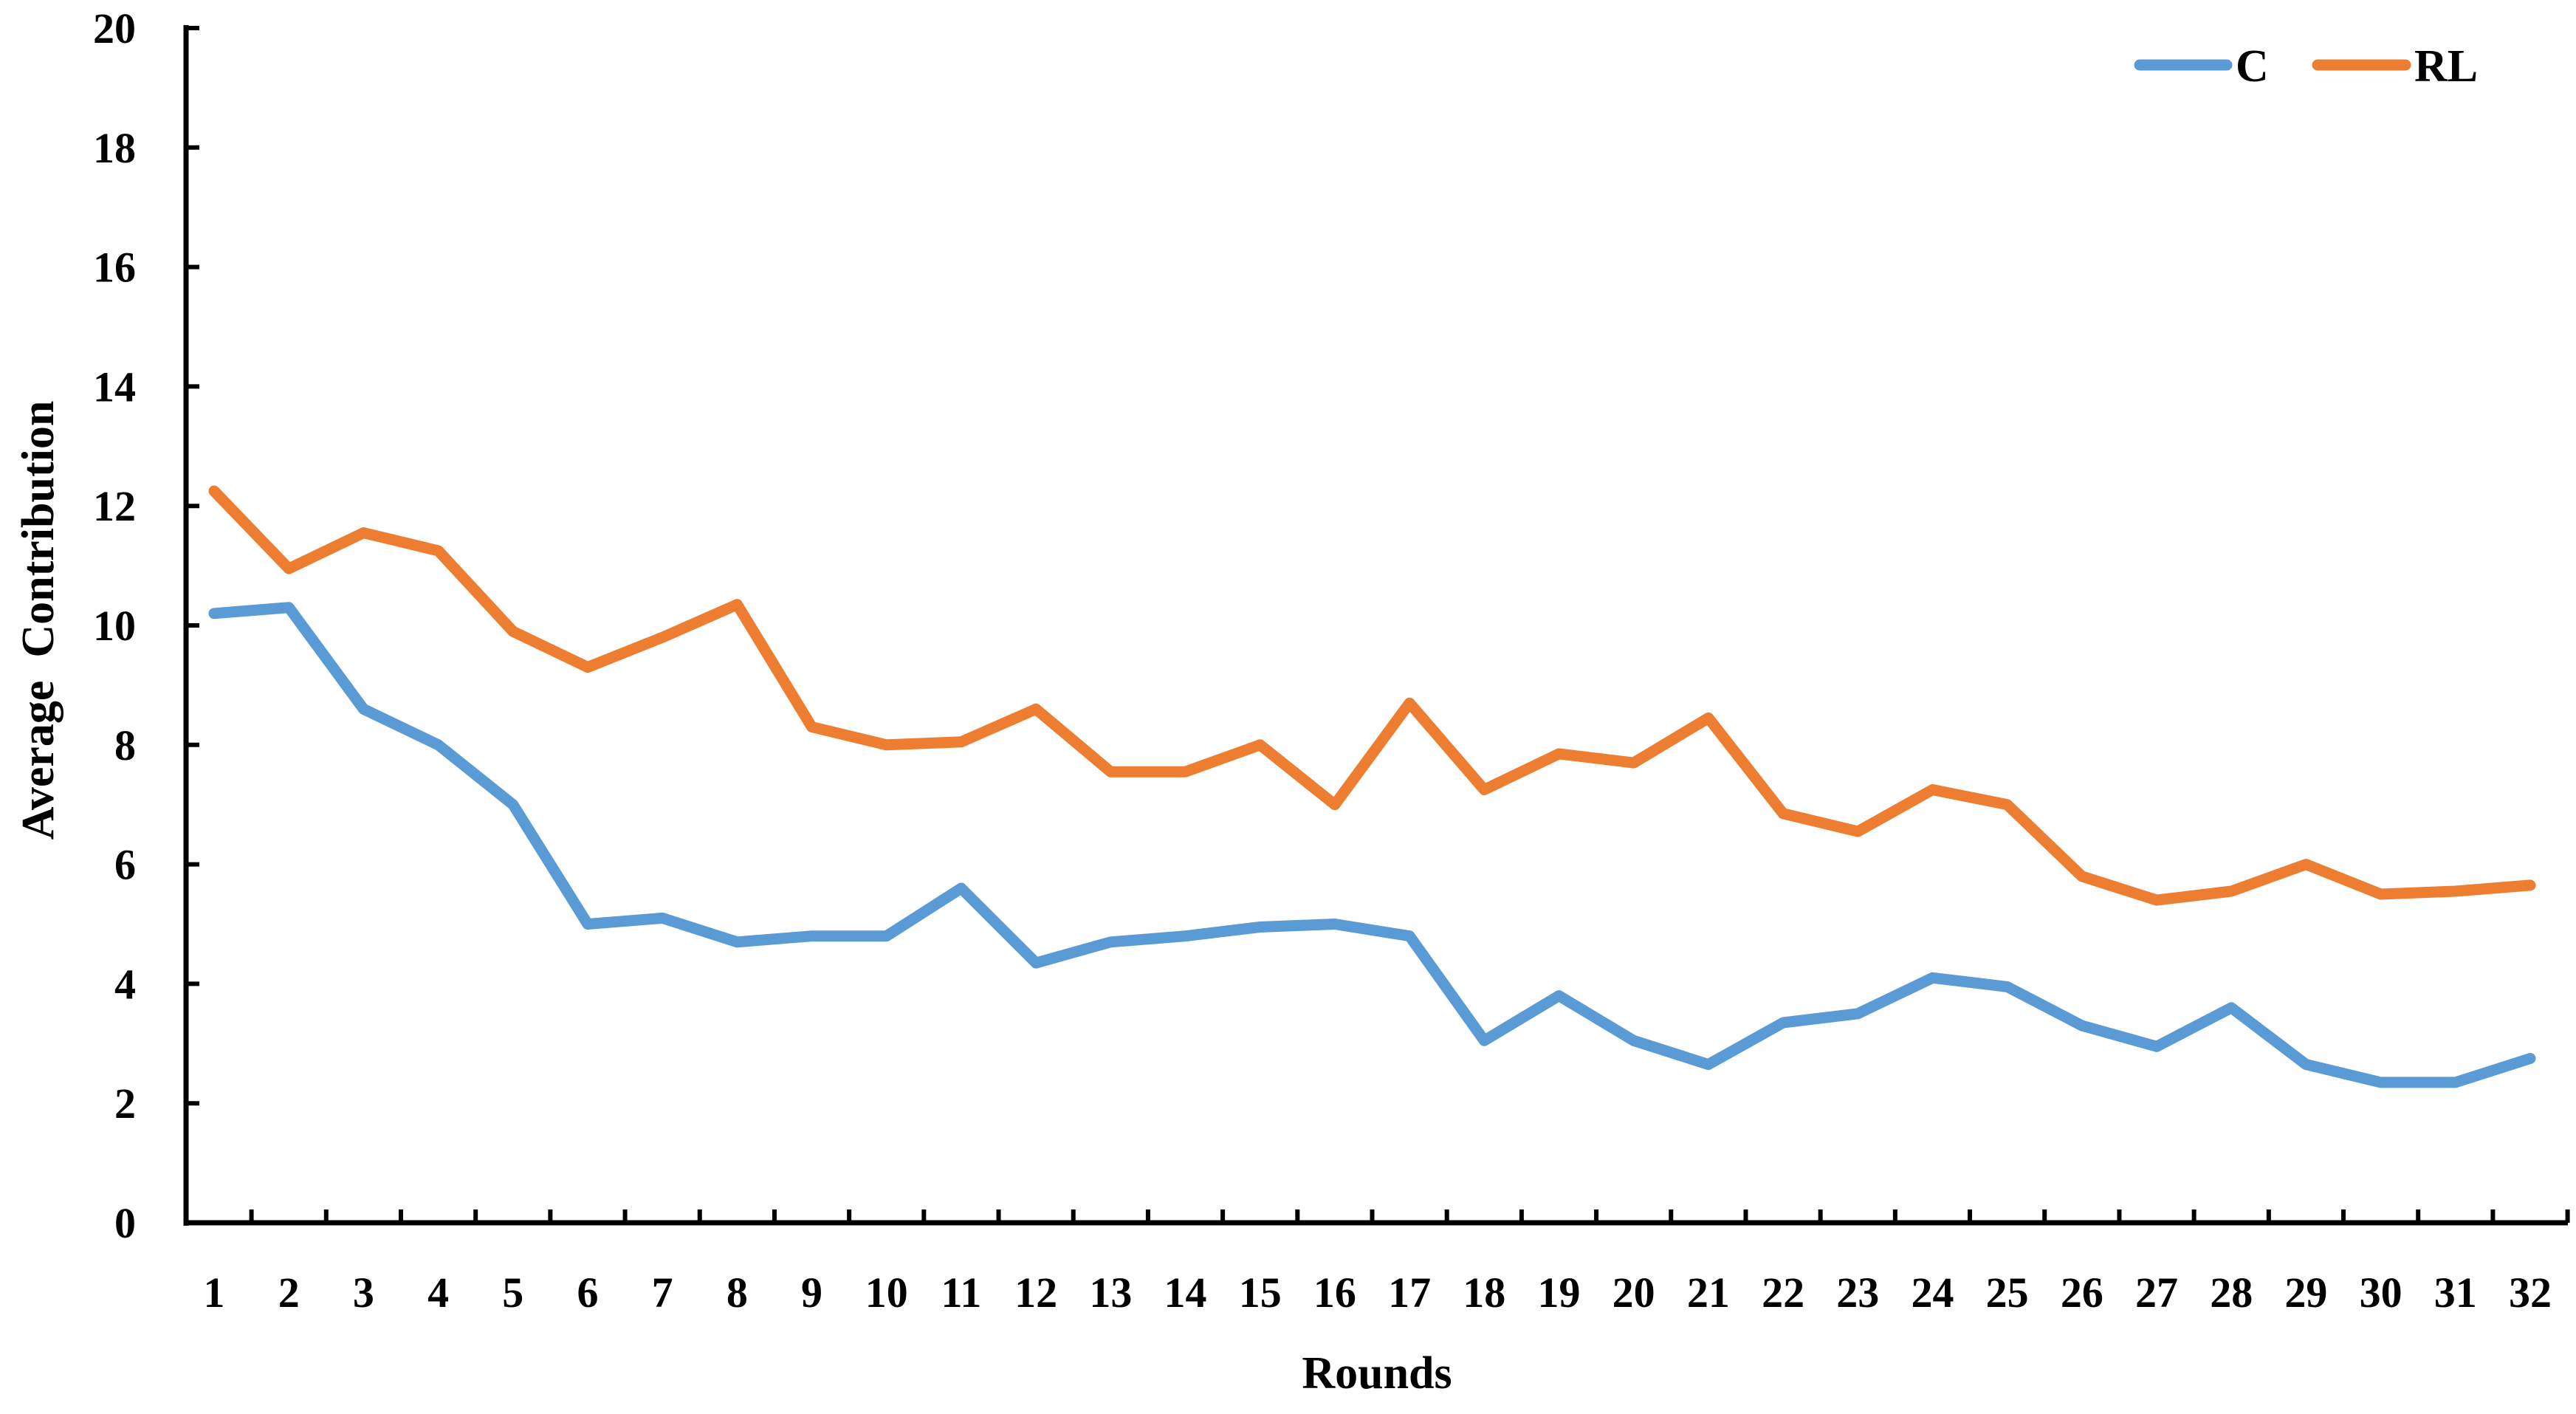 This screenshot has width=2576, height=1414. I want to click on y-tick-label: 8, so click(125, 745).